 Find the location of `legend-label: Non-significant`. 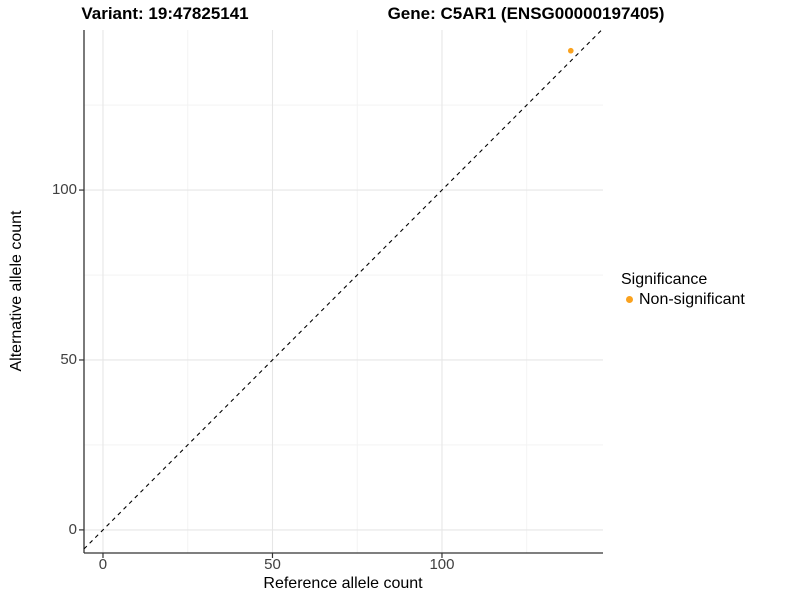

legend-label: Non-significant is located at coordinates (692, 299).